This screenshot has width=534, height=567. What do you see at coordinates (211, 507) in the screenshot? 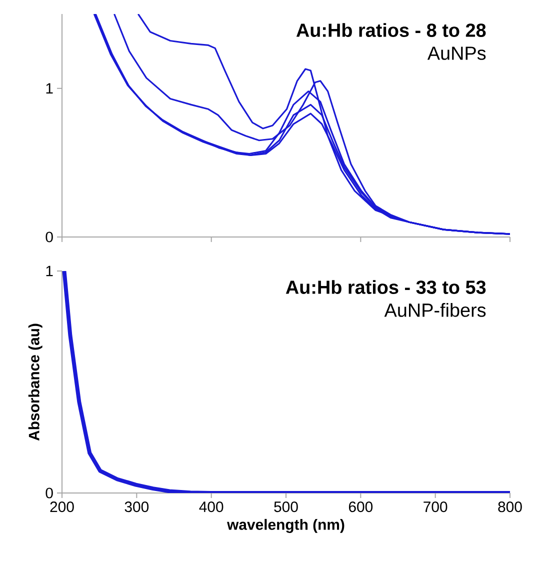
I see `x-tick-label: 400` at bounding box center [211, 507].